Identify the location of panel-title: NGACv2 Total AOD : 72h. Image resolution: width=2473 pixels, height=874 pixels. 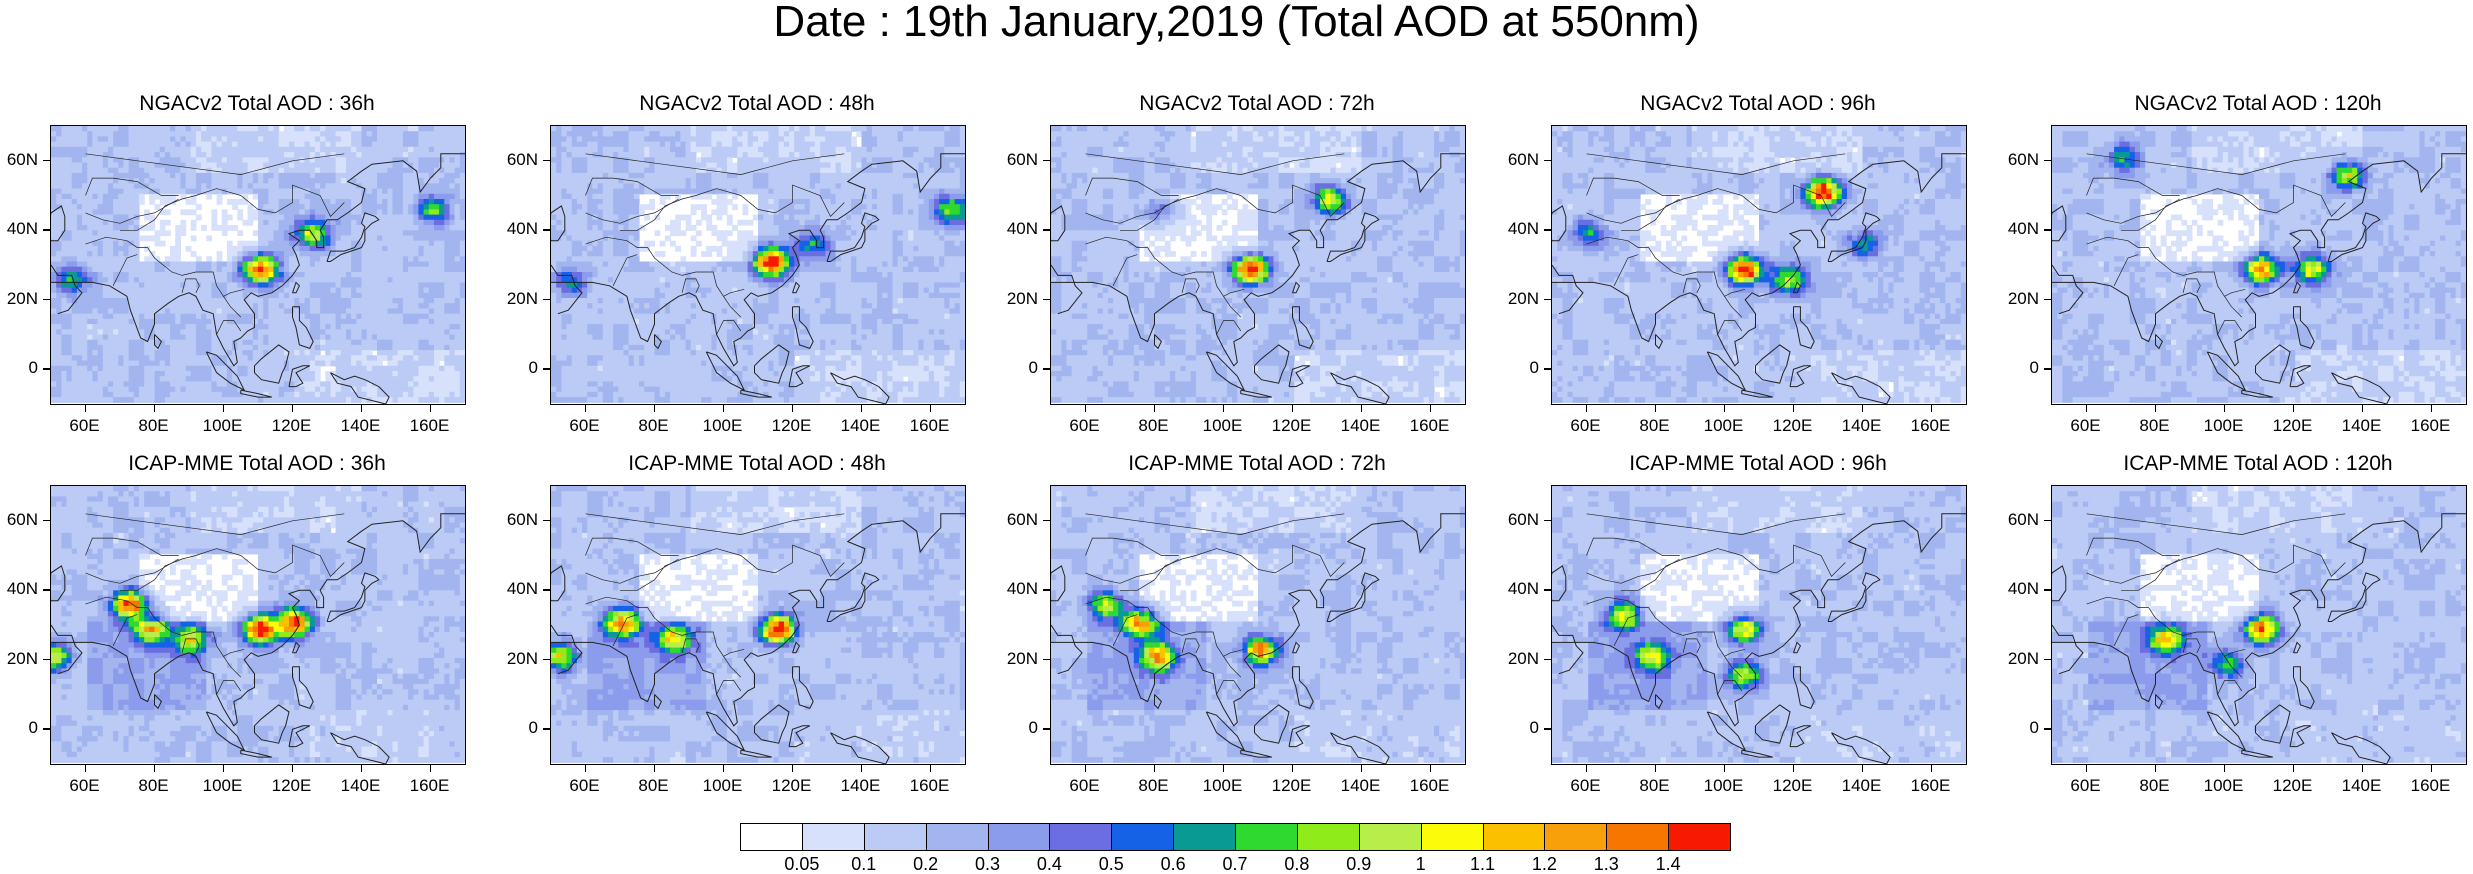
(1257, 104).